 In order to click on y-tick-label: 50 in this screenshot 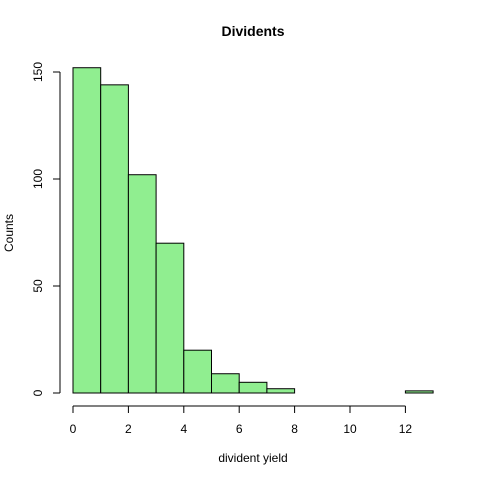, I will do `click(38, 286)`.